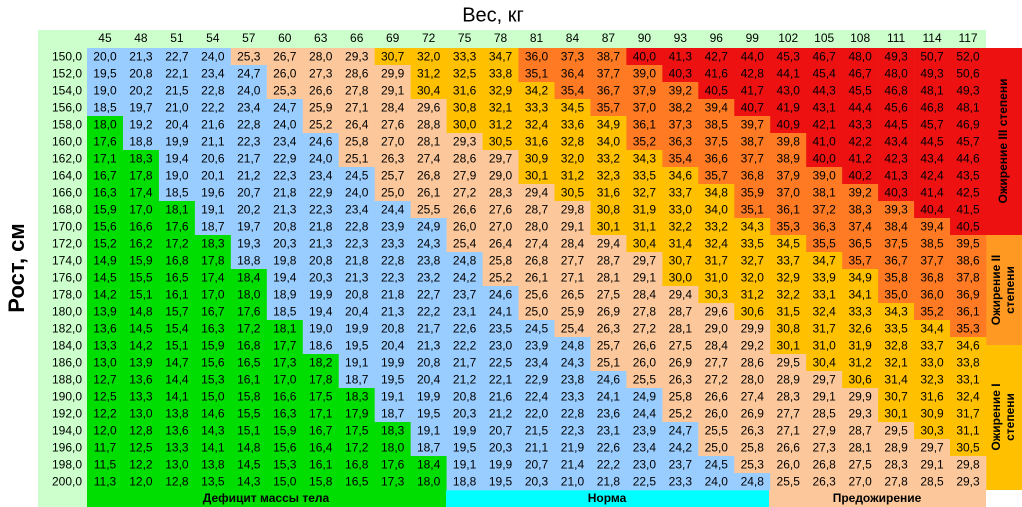 Image resolution: width=1022 pixels, height=507 pixels. What do you see at coordinates (393, 159) in the screenshot?
I see `bmi-value: 26,3` at bounding box center [393, 159].